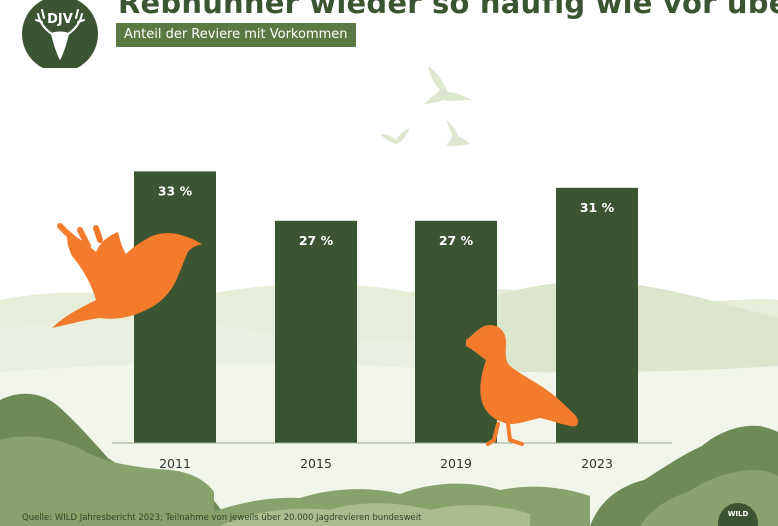  I want to click on x-tick-label-2015: 2015, so click(316, 463).